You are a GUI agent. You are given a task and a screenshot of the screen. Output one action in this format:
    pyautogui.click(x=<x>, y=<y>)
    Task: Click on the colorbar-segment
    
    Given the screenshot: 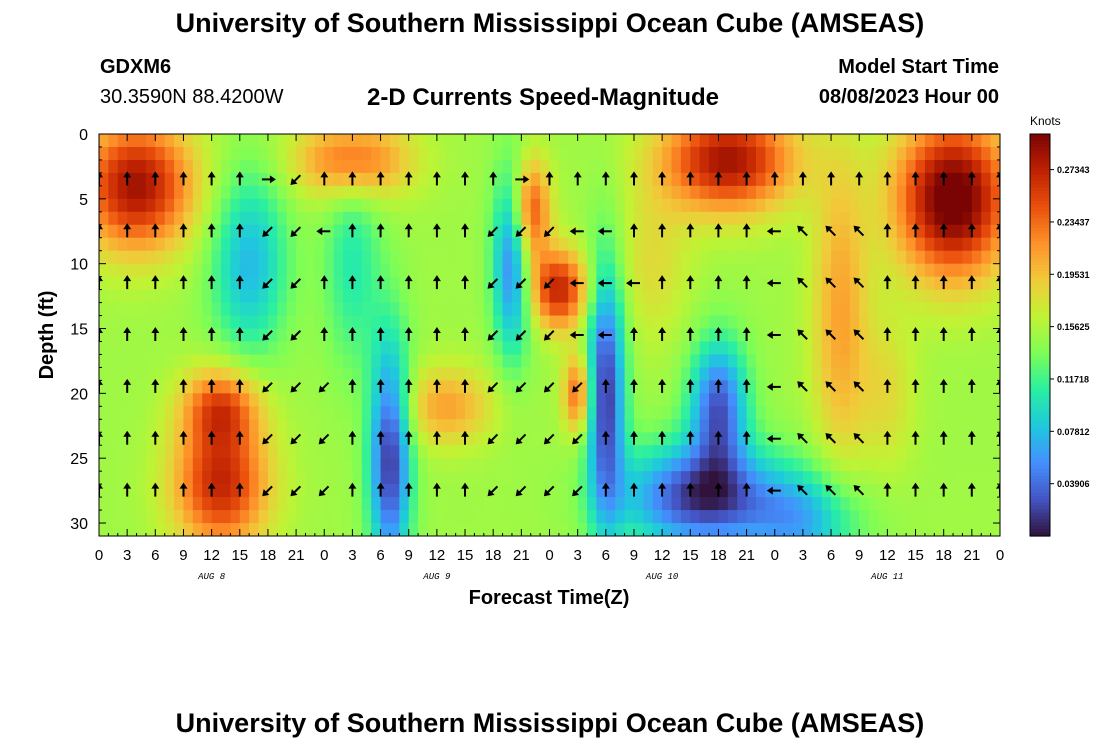 What is the action you would take?
    pyautogui.click(x=1040, y=179)
    